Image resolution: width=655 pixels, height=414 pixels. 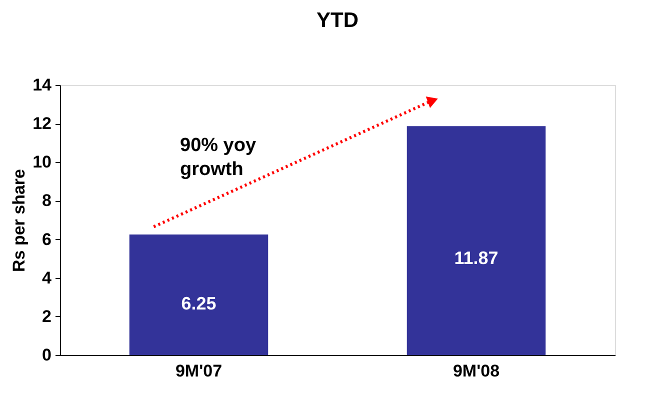 I want to click on y-tick-label: 10, so click(x=42, y=162).